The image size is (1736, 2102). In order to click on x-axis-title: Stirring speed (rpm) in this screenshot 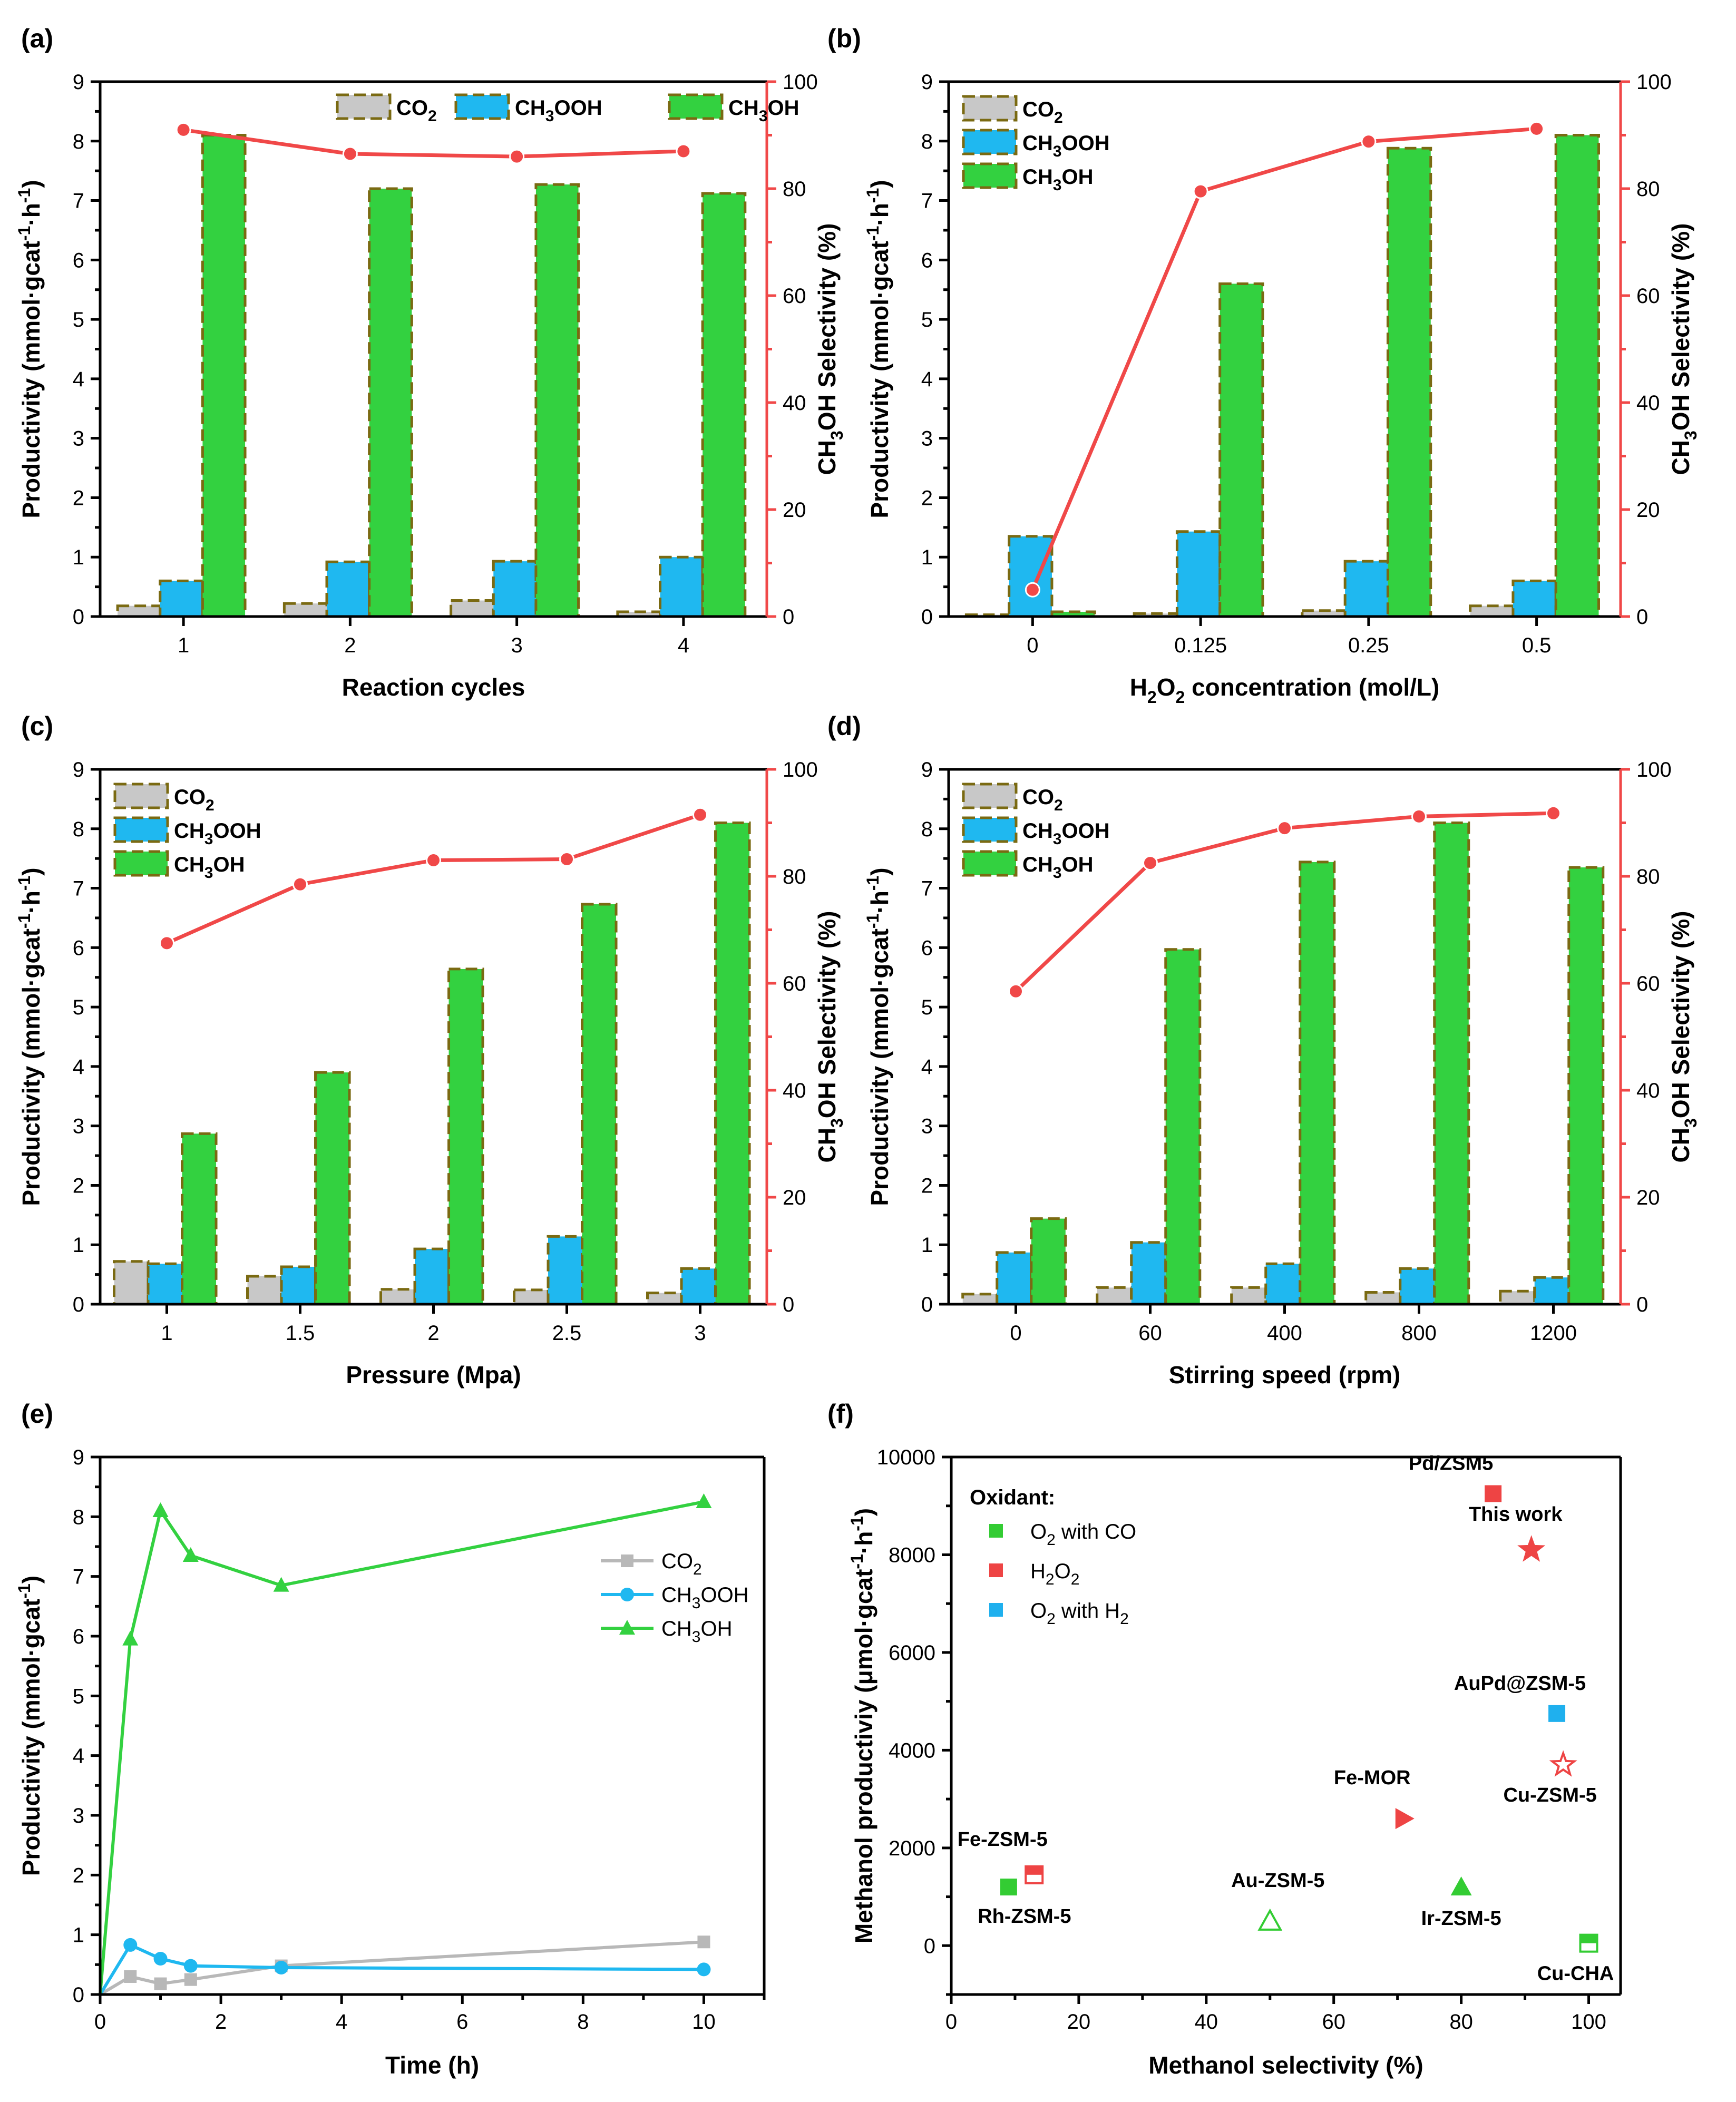, I will do `click(1285, 1375)`.